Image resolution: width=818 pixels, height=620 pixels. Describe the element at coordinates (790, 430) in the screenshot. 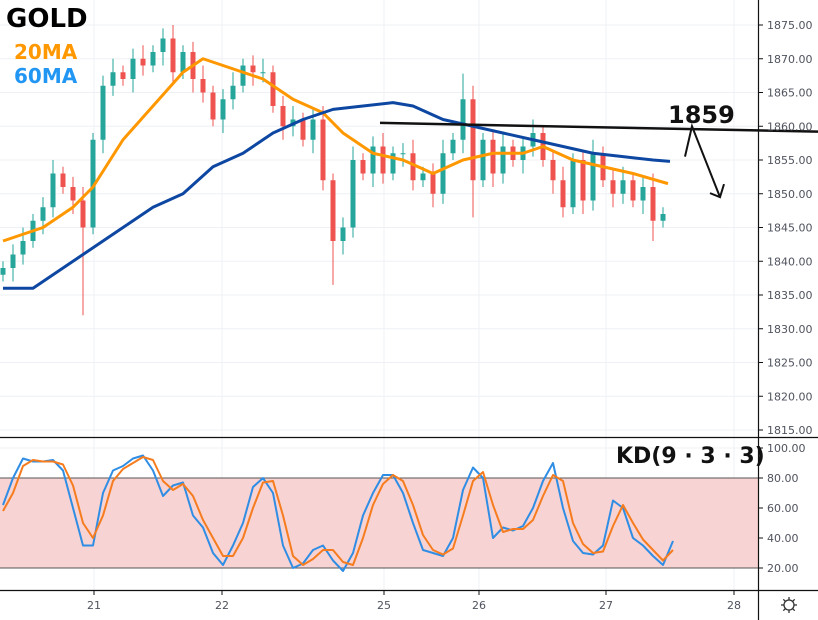

I see `y-tick-label: 1815.00` at that location.